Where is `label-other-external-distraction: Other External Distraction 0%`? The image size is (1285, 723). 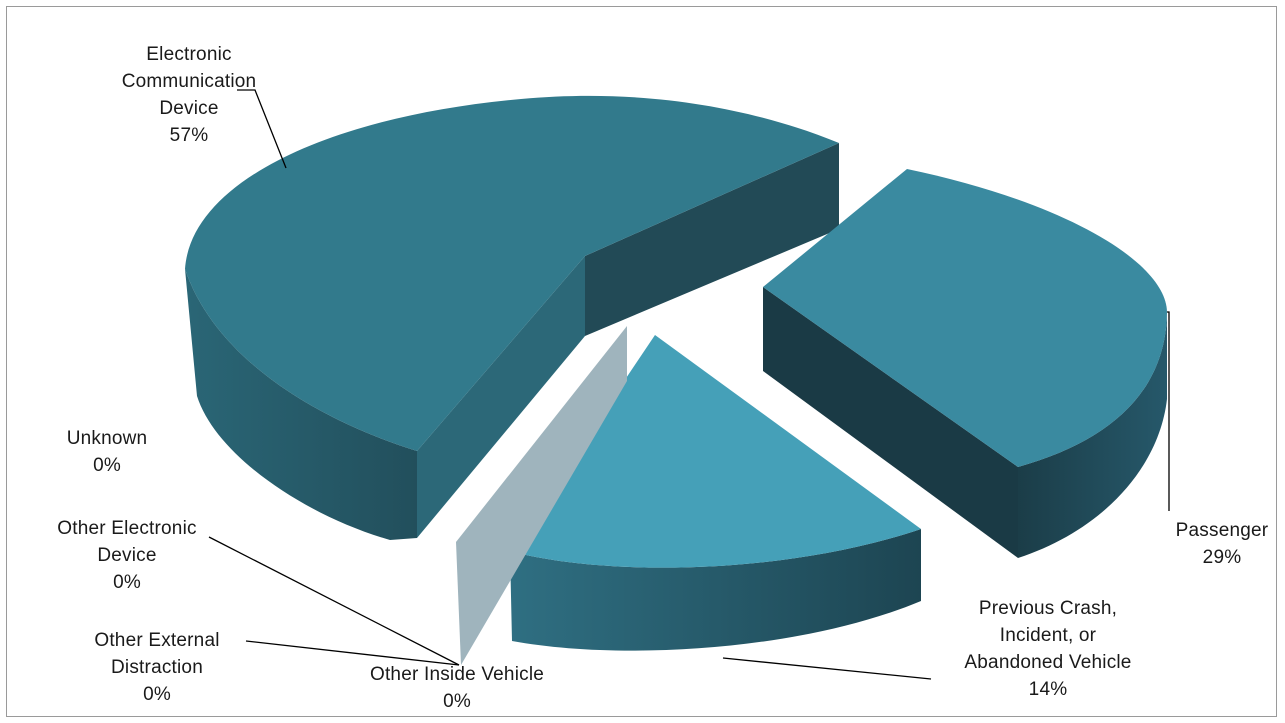 label-other-external-distraction: Other External Distraction 0% is located at coordinates (157, 667).